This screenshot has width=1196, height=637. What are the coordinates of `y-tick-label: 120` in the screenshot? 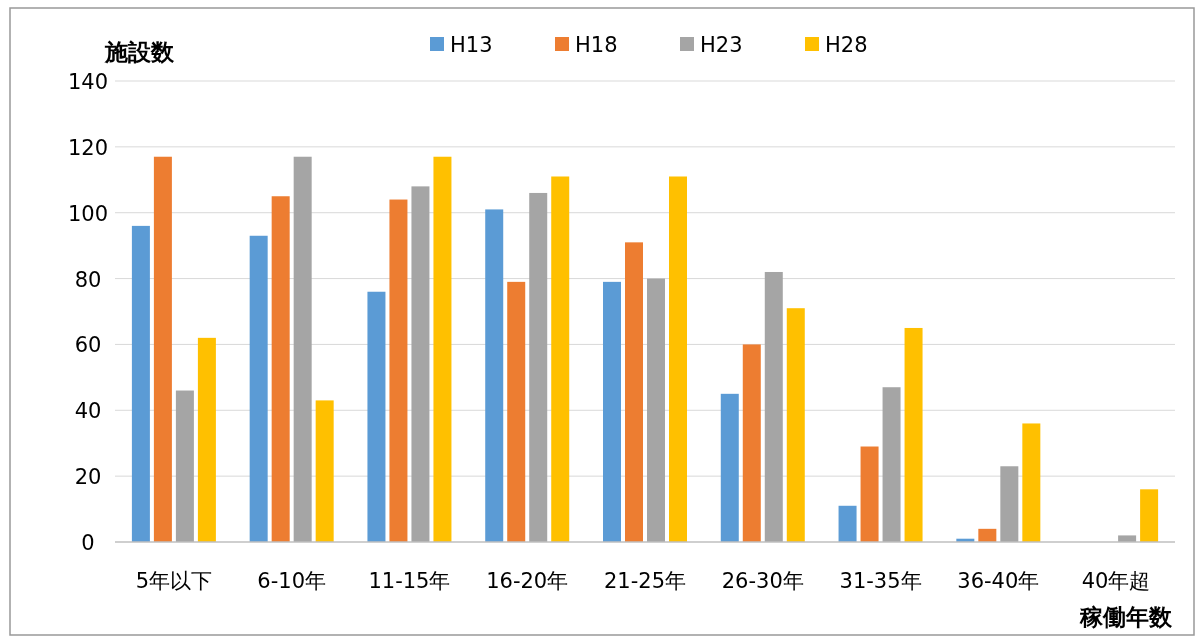 It's located at (88, 147).